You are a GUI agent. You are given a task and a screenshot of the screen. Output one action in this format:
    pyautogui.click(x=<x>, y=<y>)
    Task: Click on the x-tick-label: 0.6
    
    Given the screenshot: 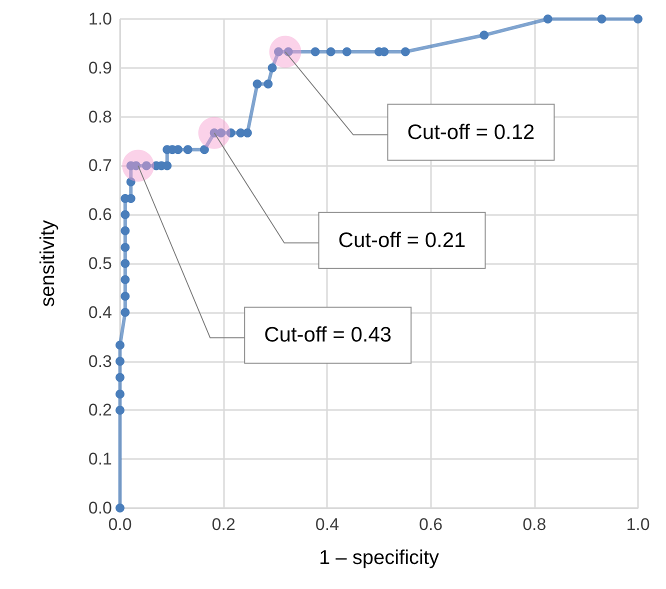 What is the action you would take?
    pyautogui.click(x=430, y=524)
    